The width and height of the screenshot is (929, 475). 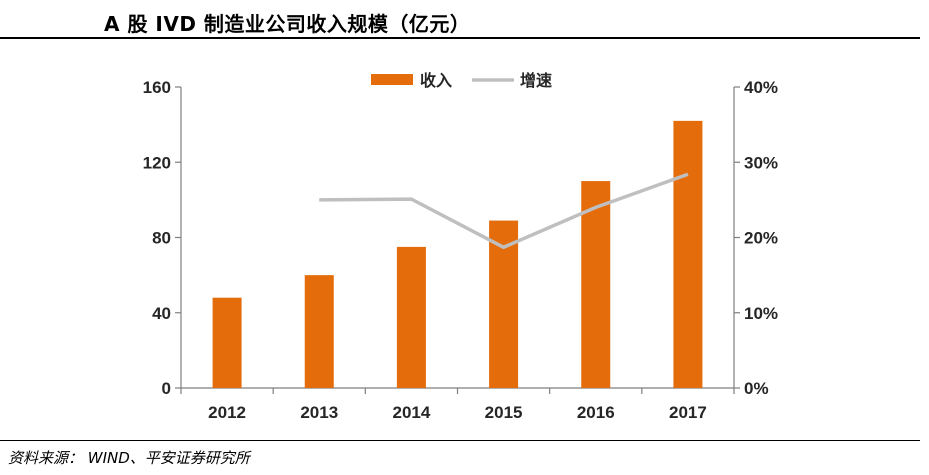 I want to click on source-note: 资料来源： WIND、平安证券研究所, so click(x=129, y=458).